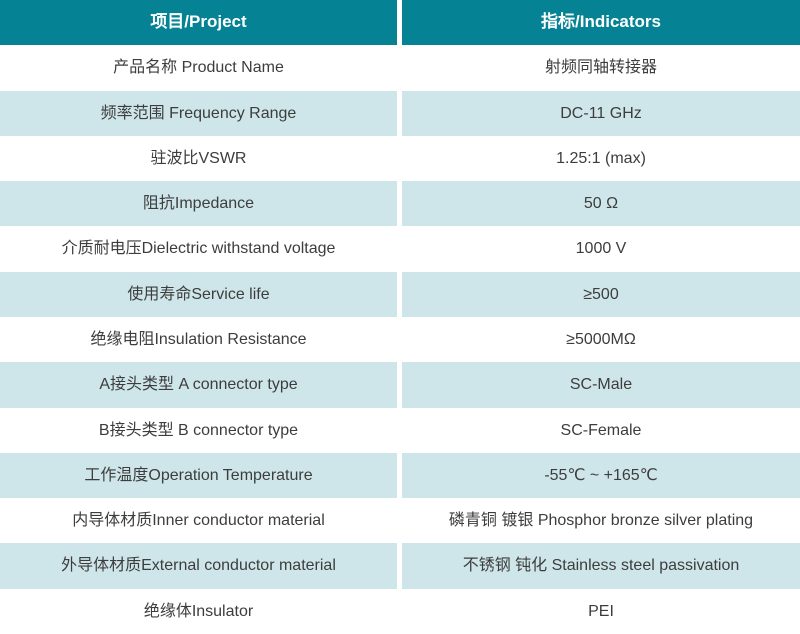 The image size is (800, 634). I want to click on table-header-row: 项目/Project 指标/Indicators, so click(400, 23).